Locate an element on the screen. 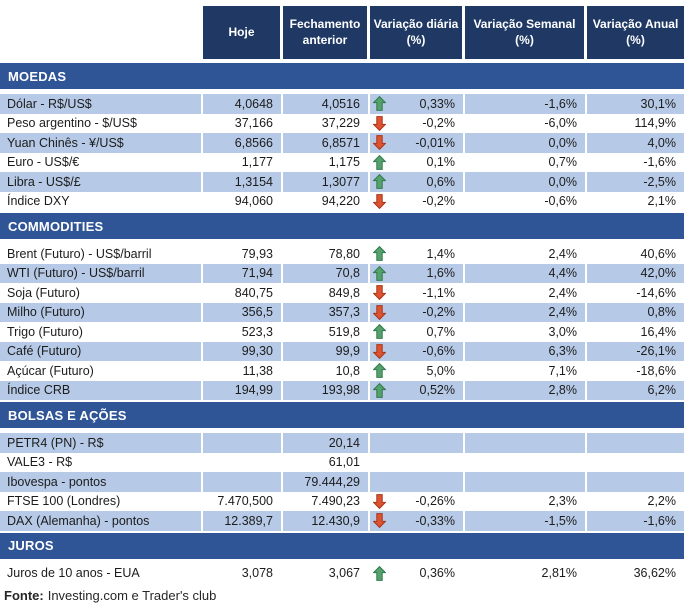 This screenshot has height=609, width=692. variacao-diaria-cell: -0,6% is located at coordinates (417, 351).